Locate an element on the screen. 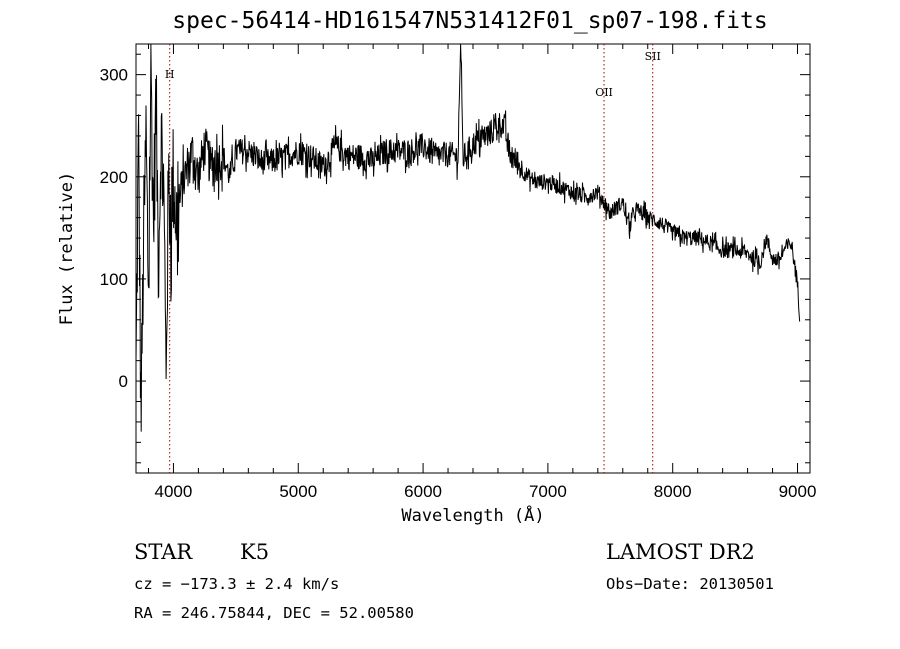 The image size is (900, 649). x-tick-label: 9000 is located at coordinates (798, 491).